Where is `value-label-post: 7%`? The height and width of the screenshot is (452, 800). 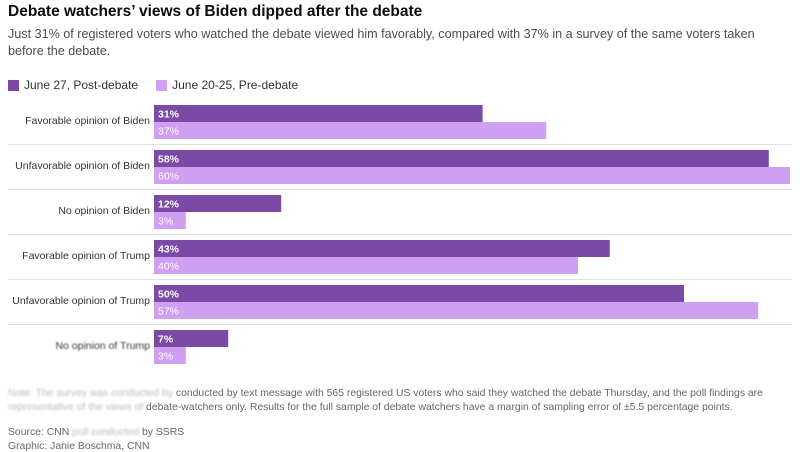
value-label-post: 7% is located at coordinates (166, 340).